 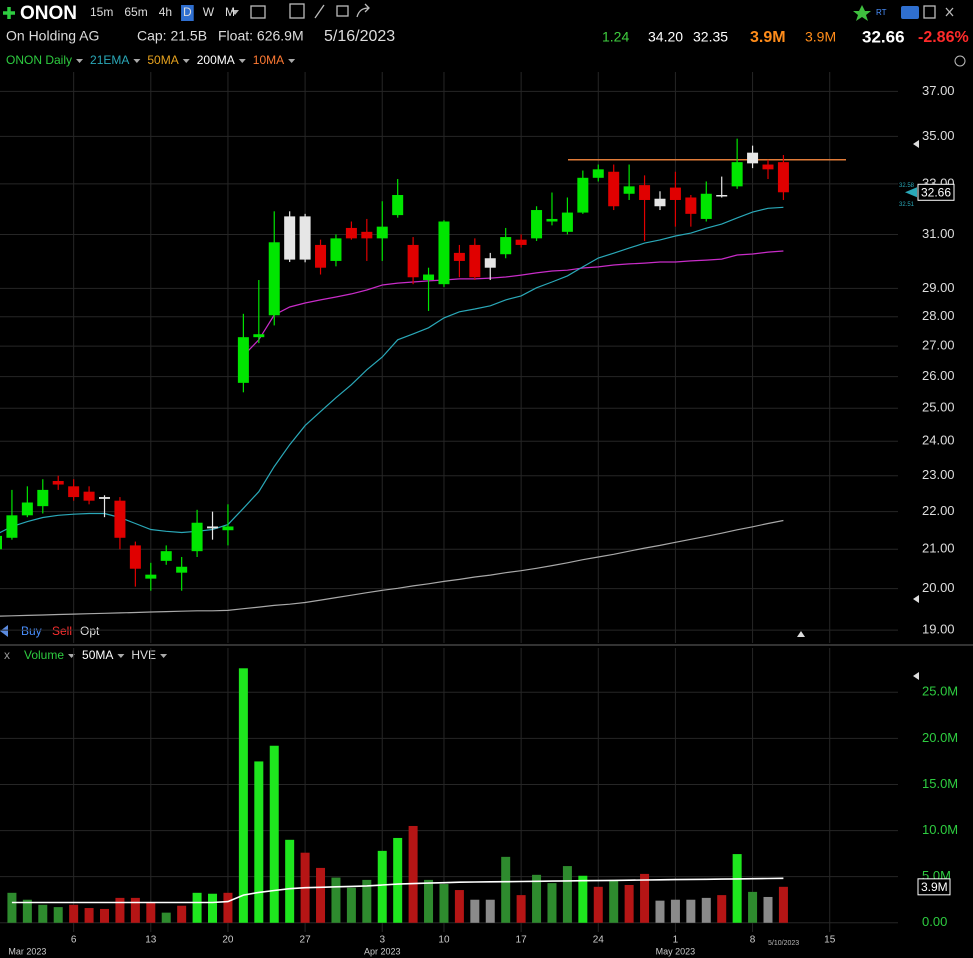 I want to click on x-tick-label: 24, so click(x=599, y=940).